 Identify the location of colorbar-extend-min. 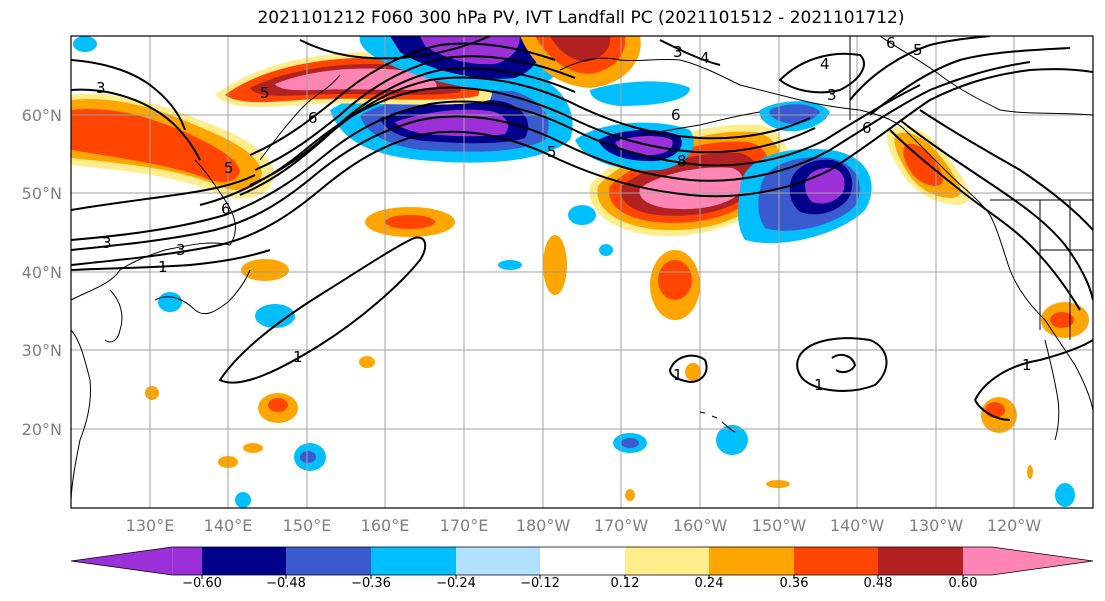
(122, 561).